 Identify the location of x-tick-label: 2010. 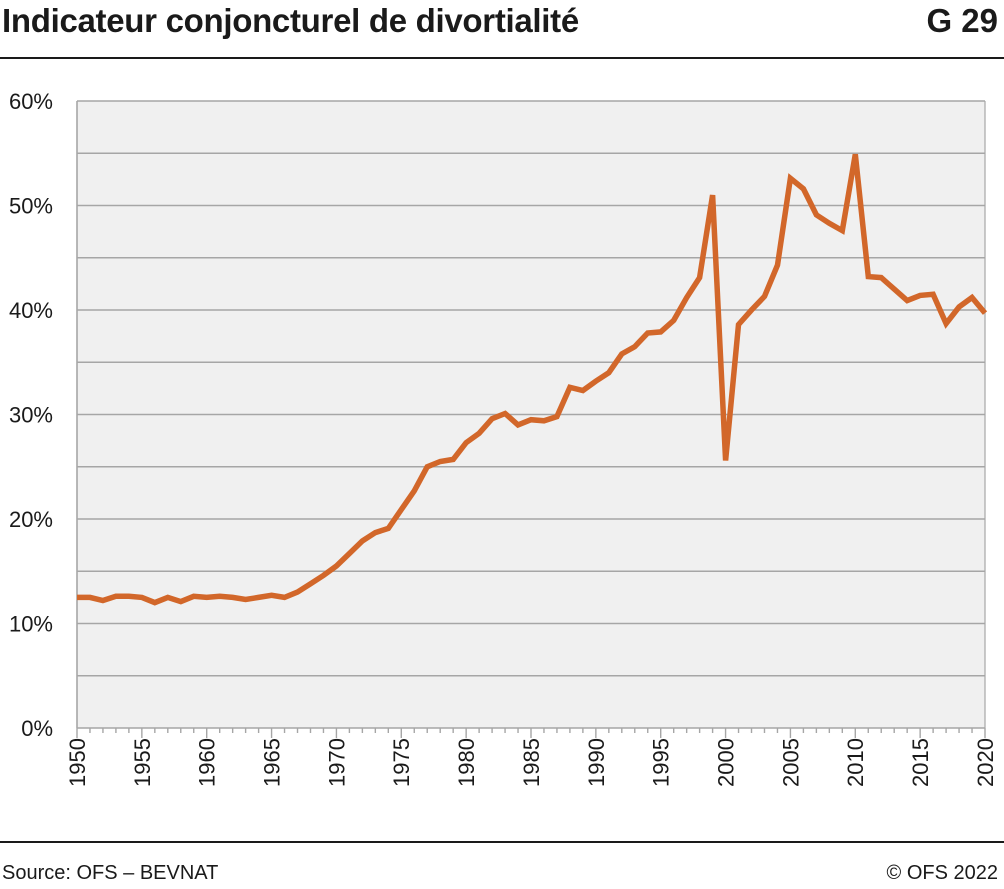
(855, 762).